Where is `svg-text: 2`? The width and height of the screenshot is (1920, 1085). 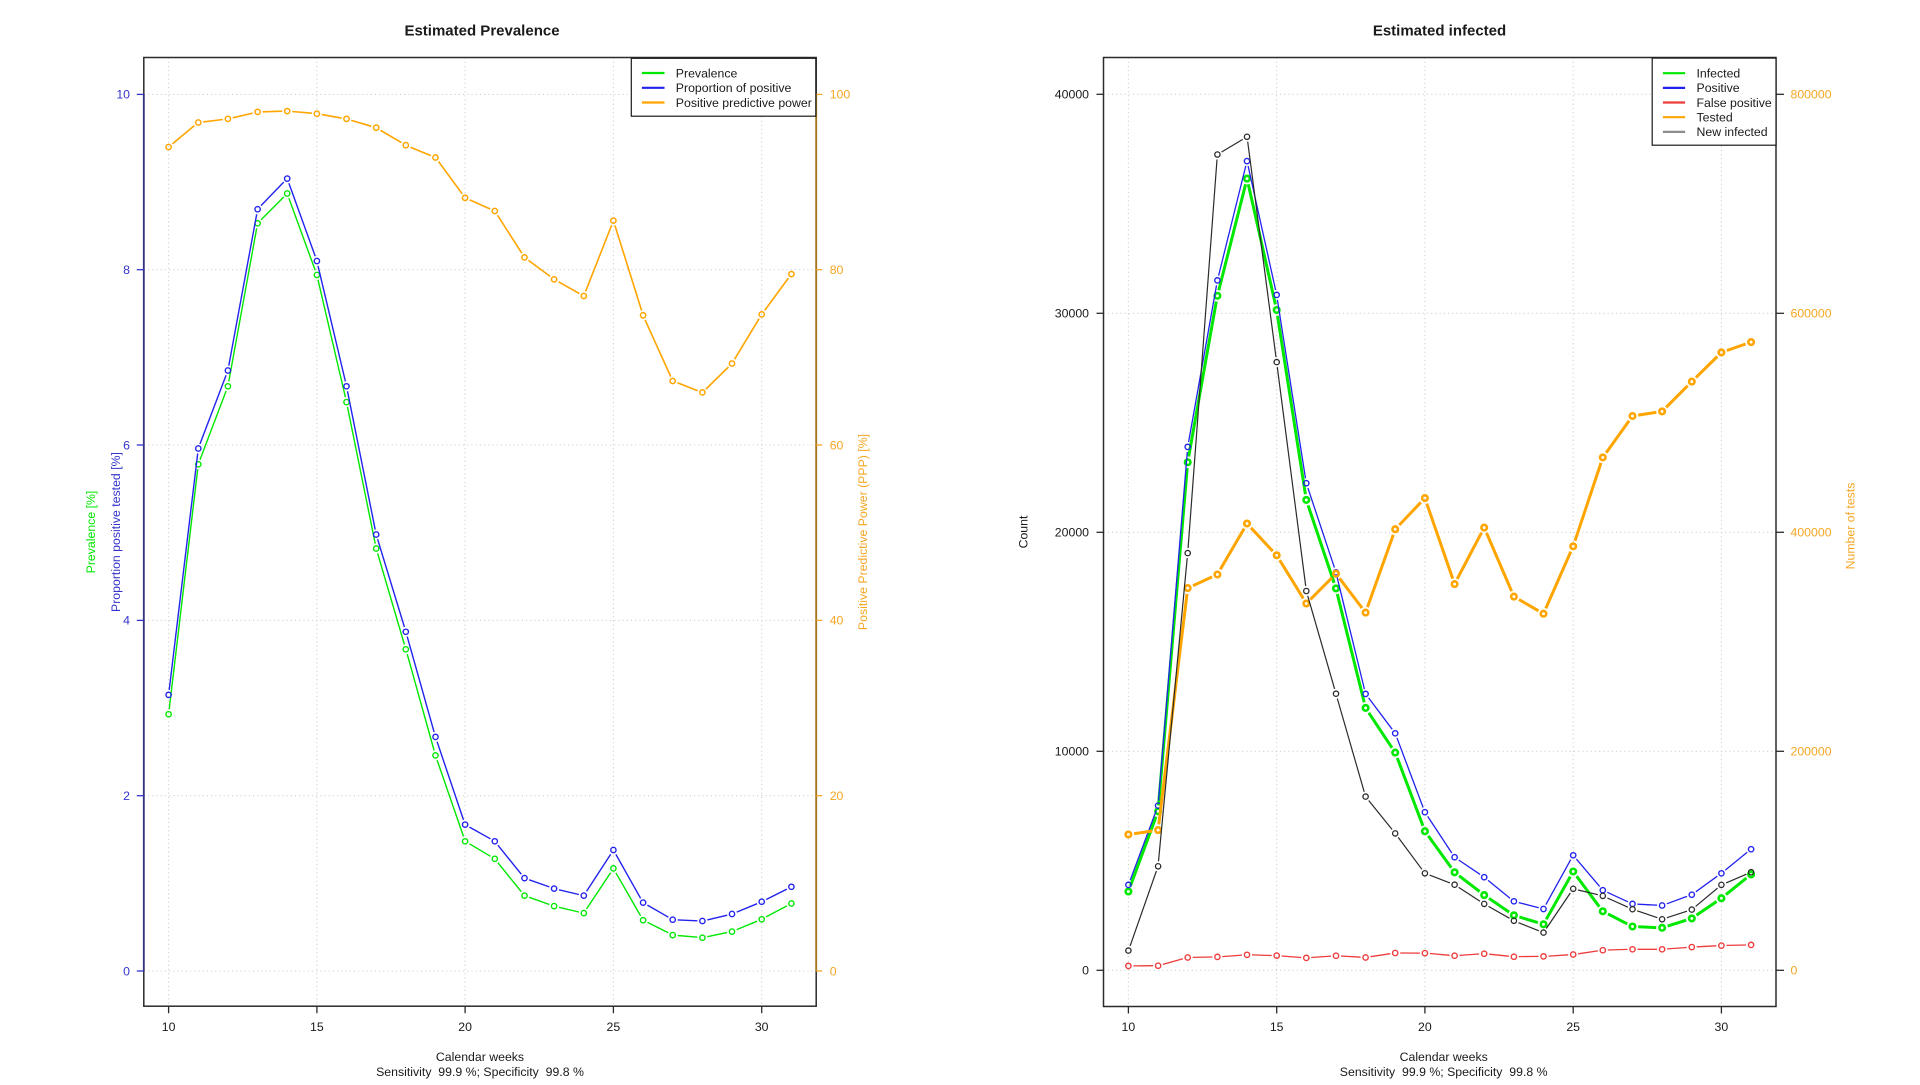 svg-text: 2 is located at coordinates (126, 796).